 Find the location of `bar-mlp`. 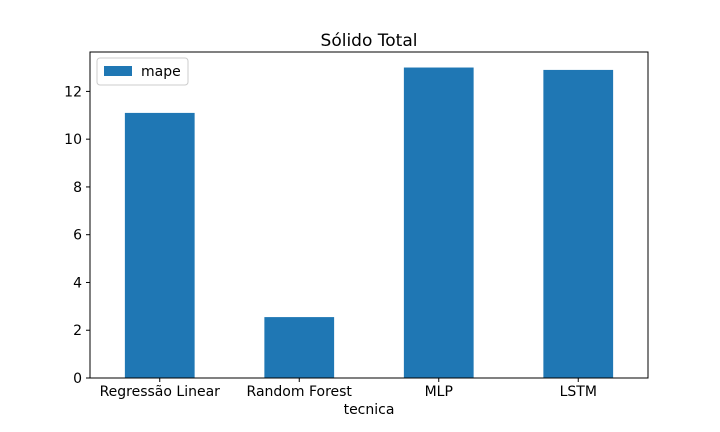

bar-mlp is located at coordinates (438, 223).